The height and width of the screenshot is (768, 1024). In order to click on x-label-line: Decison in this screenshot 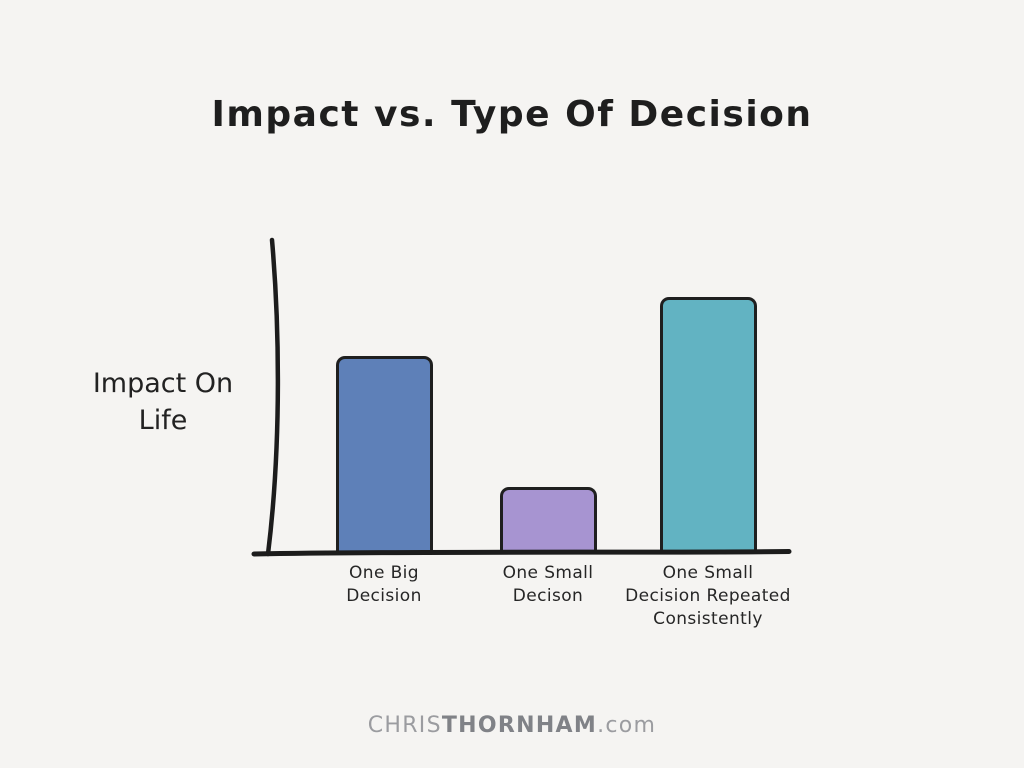, I will do `click(548, 596)`.